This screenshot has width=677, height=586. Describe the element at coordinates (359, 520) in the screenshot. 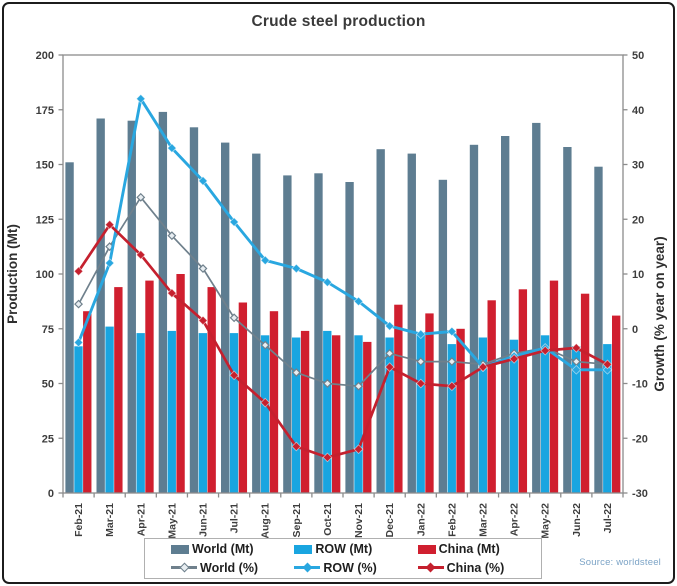

I see `x-axis-label: Nov-21` at that location.